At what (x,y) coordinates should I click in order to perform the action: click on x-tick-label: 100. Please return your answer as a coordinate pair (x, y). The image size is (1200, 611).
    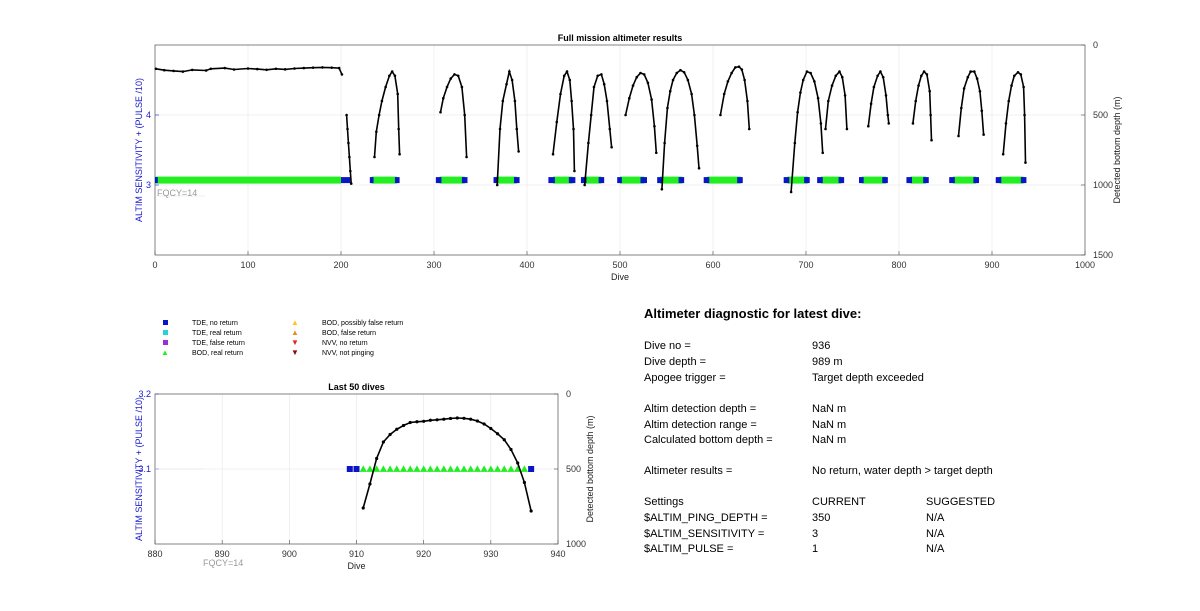
    Looking at the image, I should click on (247, 265).